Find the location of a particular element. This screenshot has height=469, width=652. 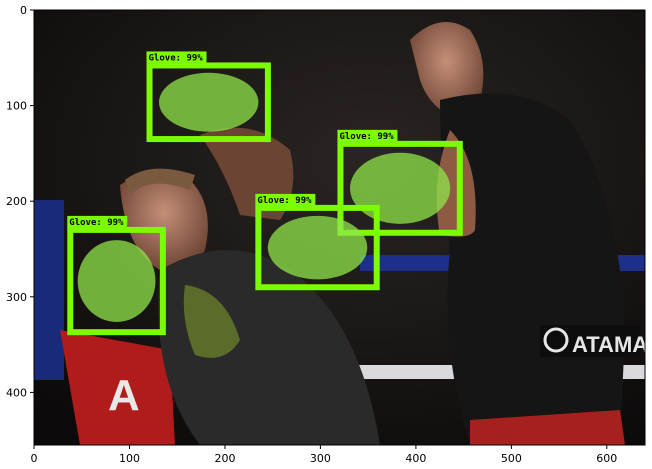

x-axis: 0 100 200 300 400 500 600 is located at coordinates (324, 455).